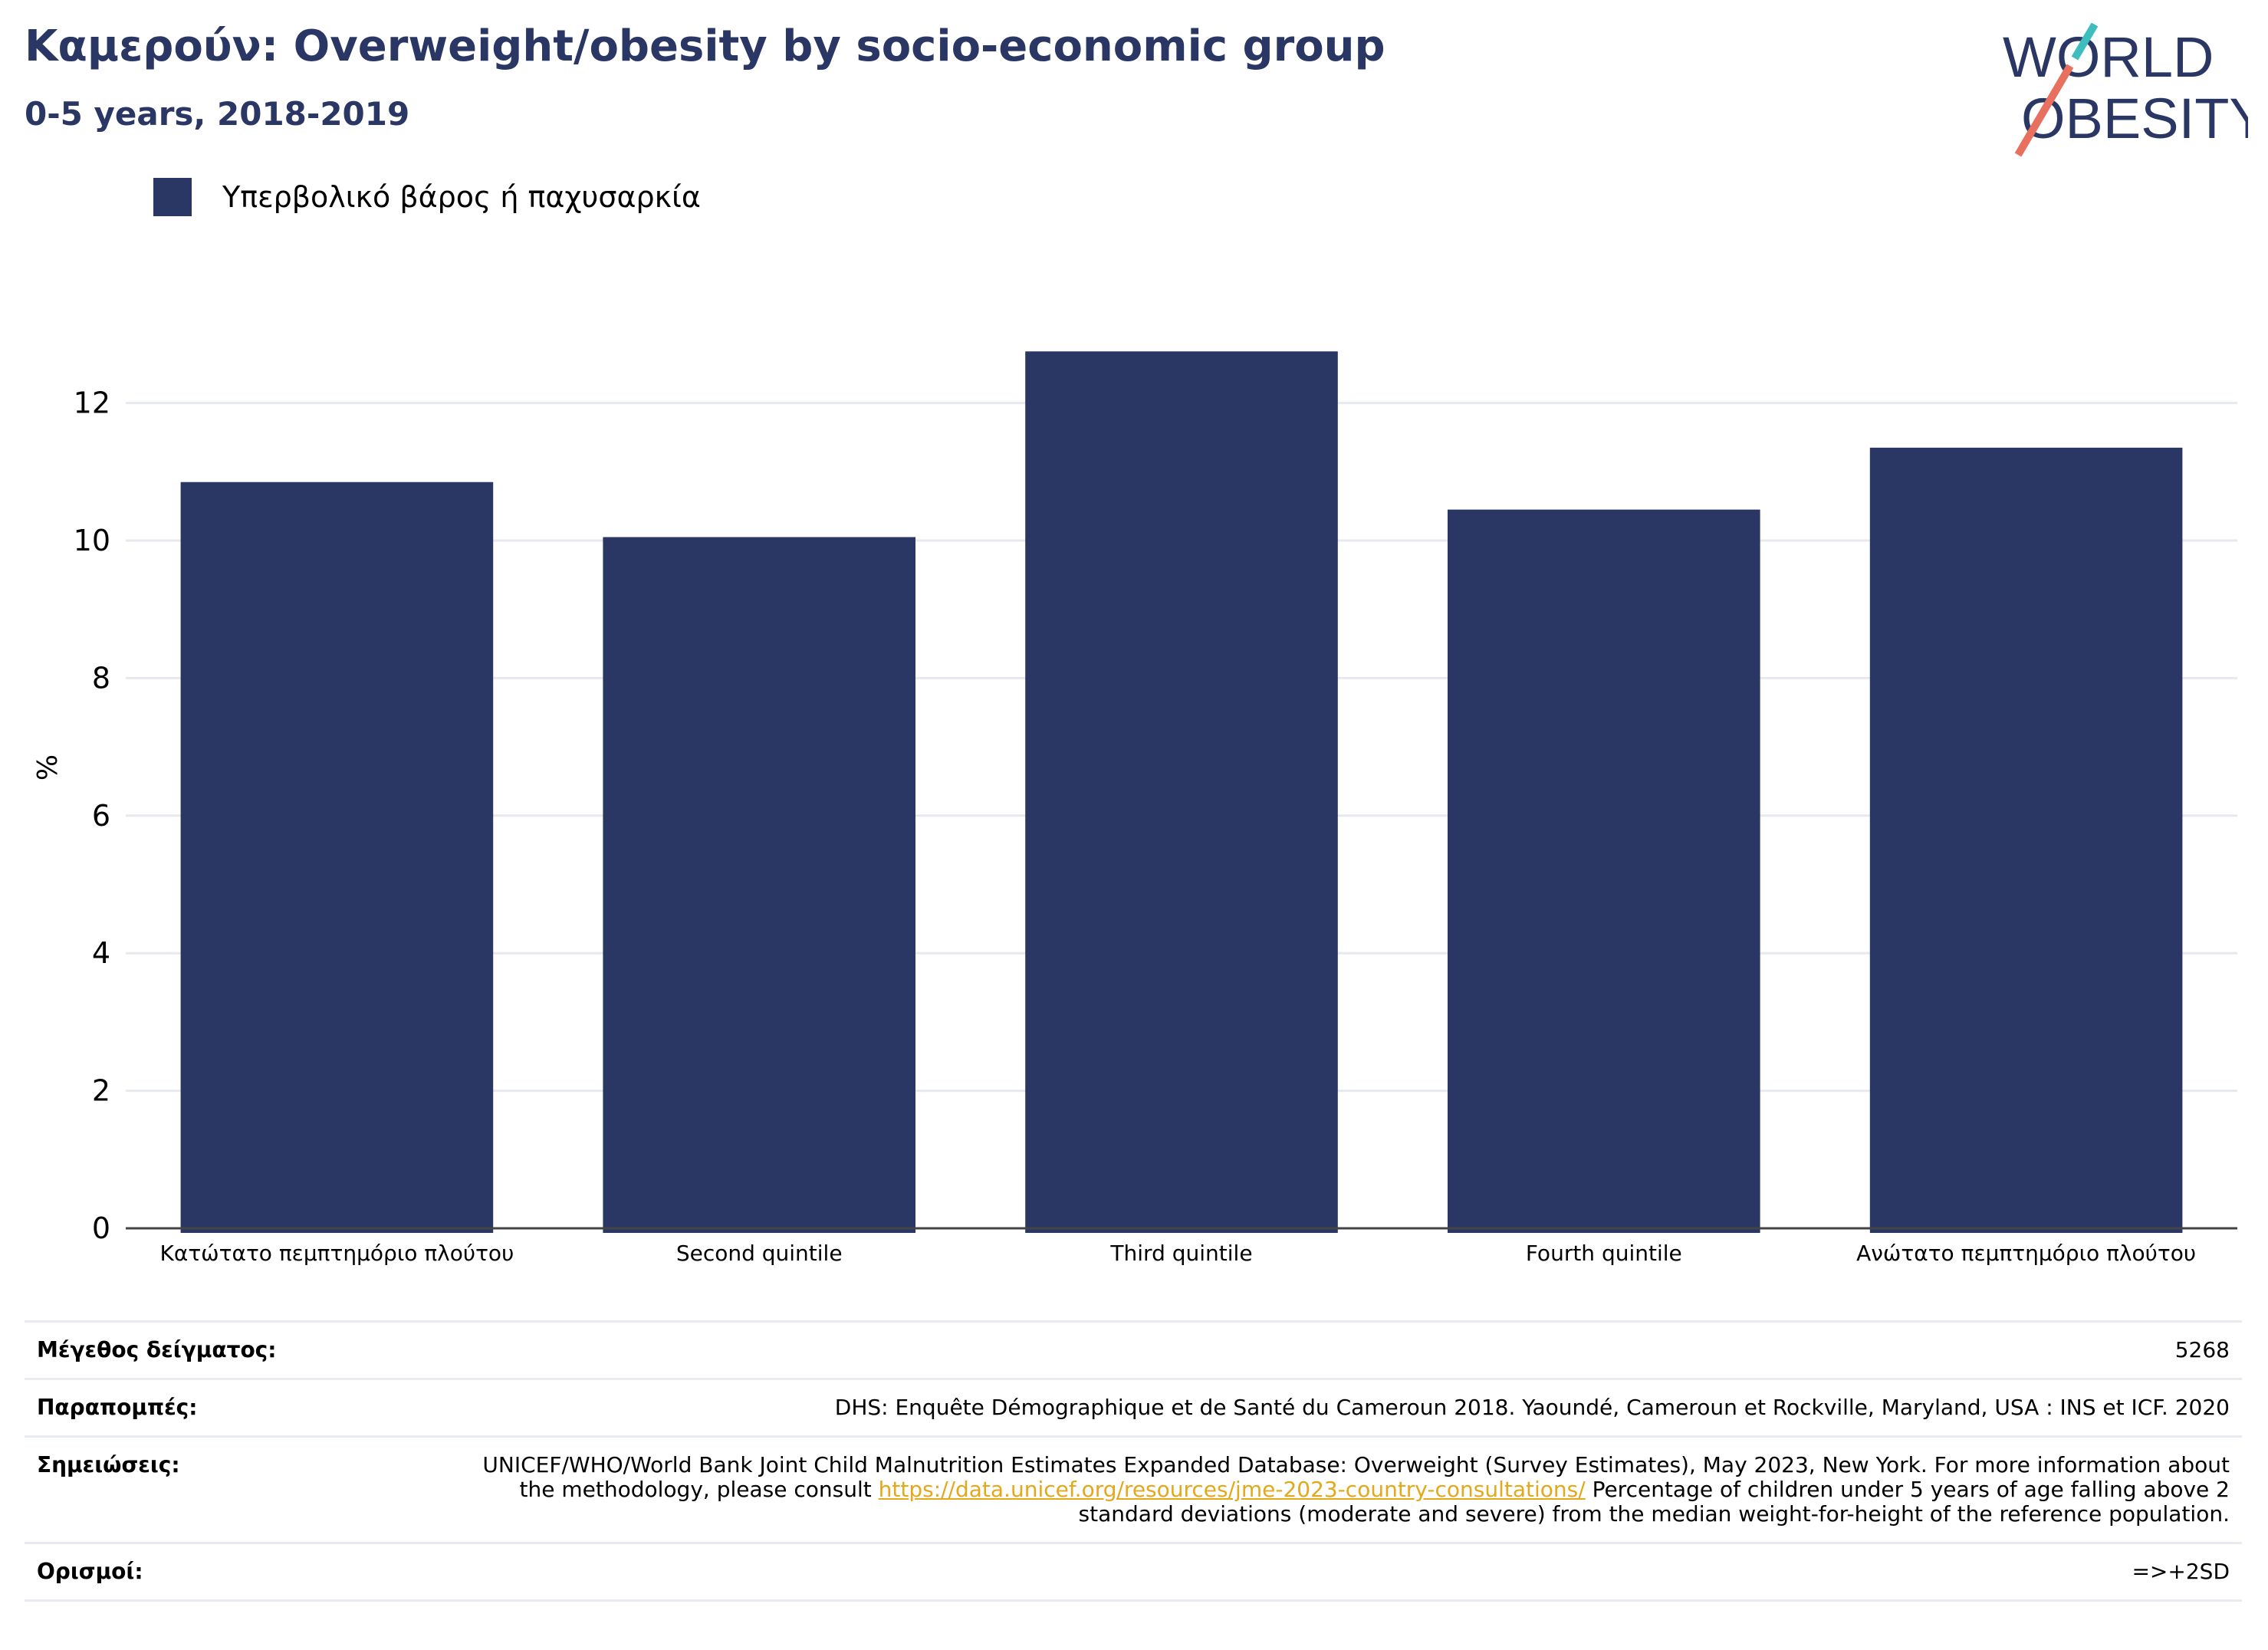  I want to click on info-row-sample-size: Μέγεθος δείγματος: 5268, so click(1133, 1349).